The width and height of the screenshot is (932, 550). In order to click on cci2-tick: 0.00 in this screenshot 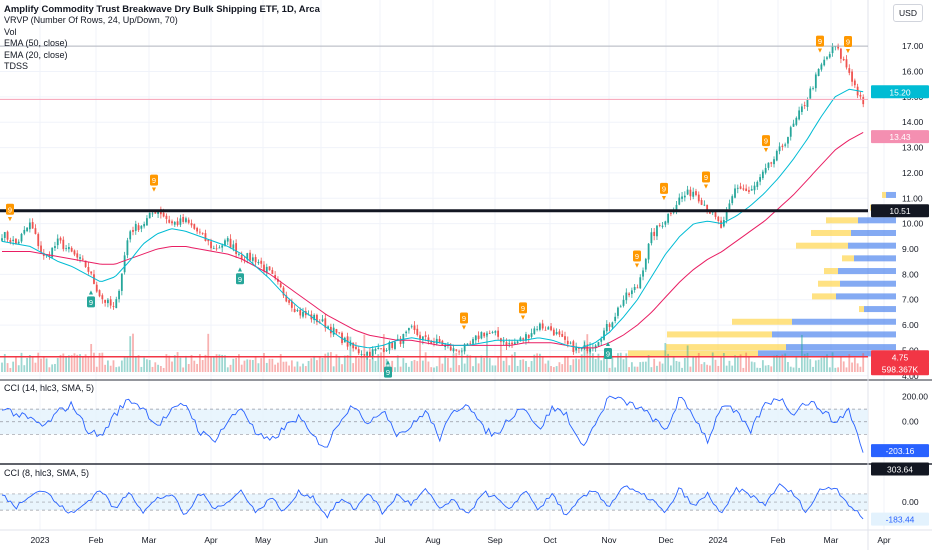, I will do `click(910, 502)`.